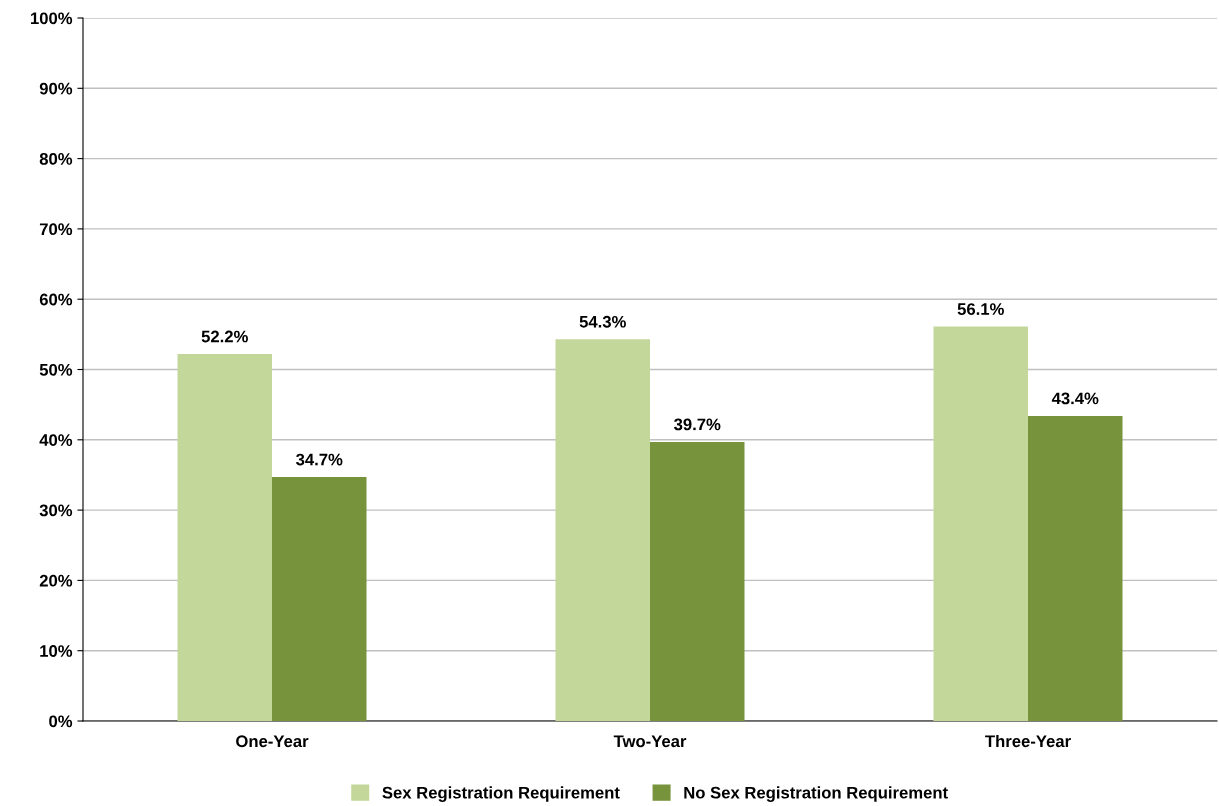 The width and height of the screenshot is (1219, 806). Describe the element at coordinates (697, 424) in the screenshot. I see `text: 39.7%` at that location.